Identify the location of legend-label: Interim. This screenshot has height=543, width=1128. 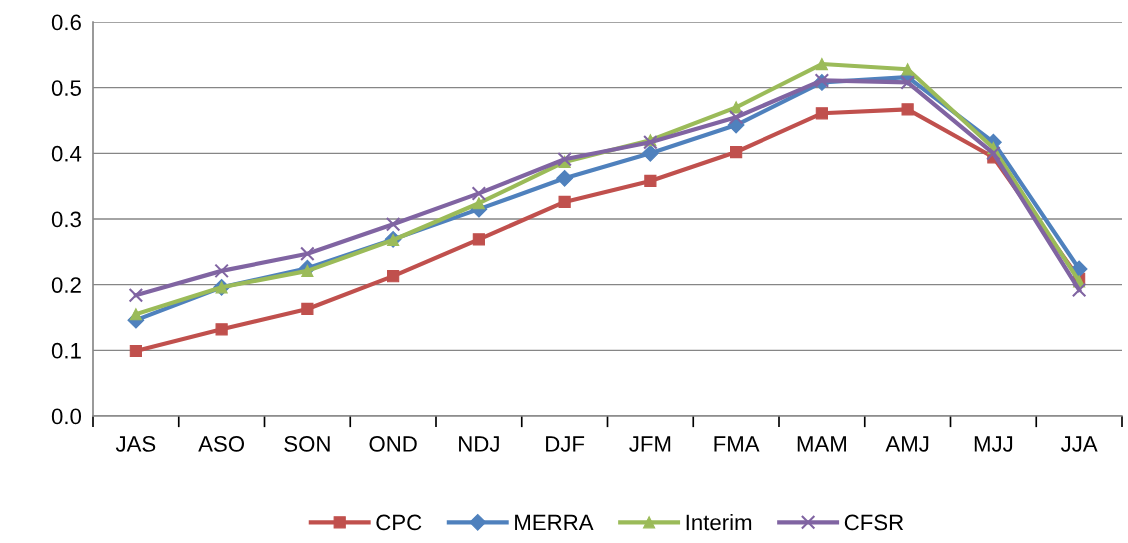
(719, 522).